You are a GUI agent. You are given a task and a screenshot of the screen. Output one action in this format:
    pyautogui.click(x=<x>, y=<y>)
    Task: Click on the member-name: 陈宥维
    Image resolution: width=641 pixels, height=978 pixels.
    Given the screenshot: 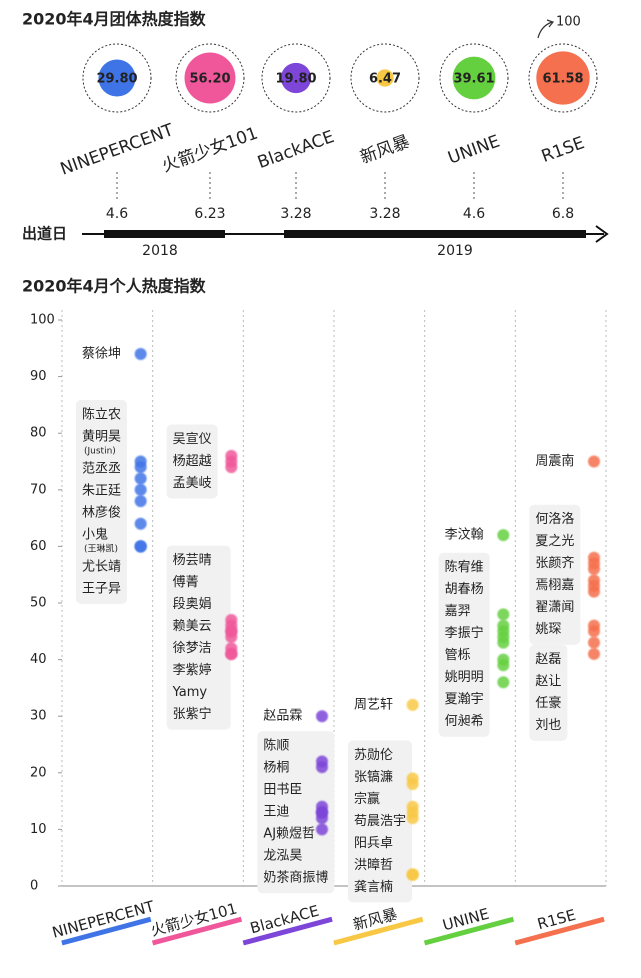 What is the action you would take?
    pyautogui.click(x=464, y=567)
    